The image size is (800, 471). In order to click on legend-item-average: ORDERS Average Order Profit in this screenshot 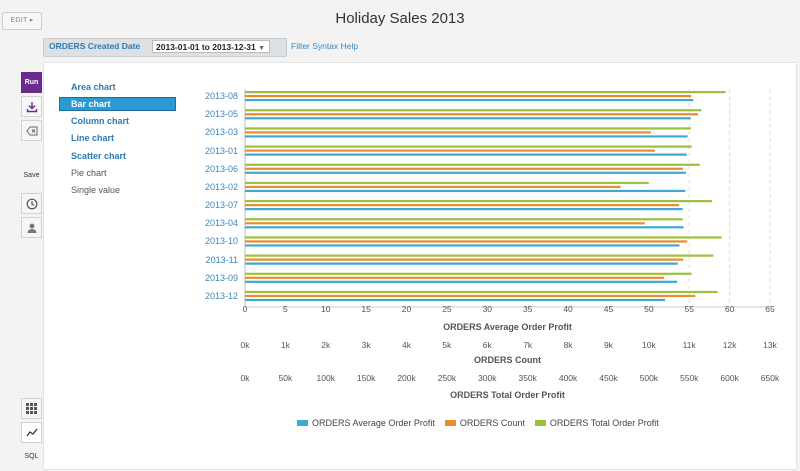, I will do `click(366, 423)`.